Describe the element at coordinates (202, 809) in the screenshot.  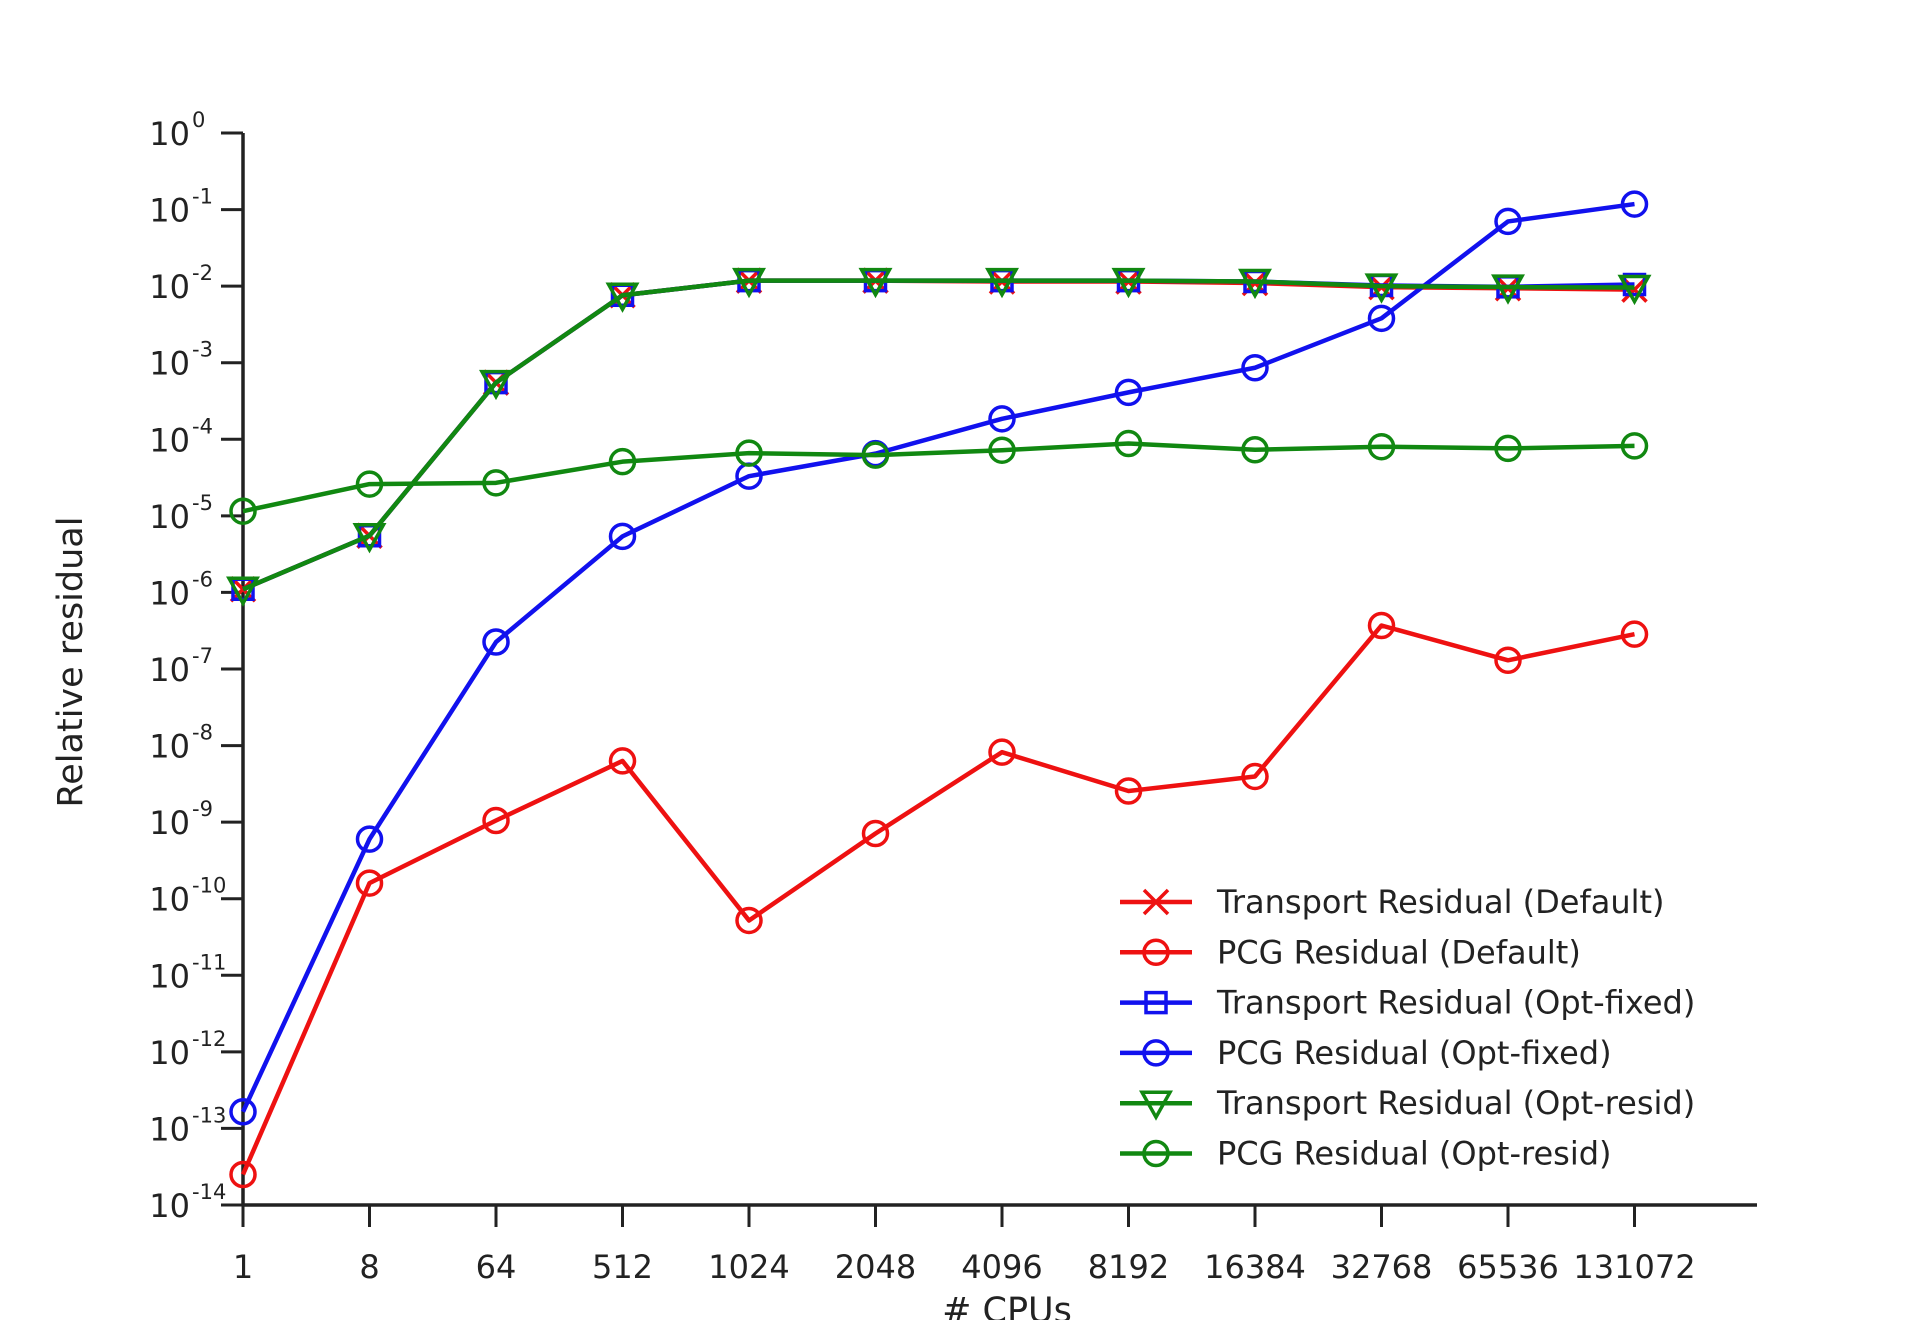
I see `y-tick-exponent: -9` at that location.